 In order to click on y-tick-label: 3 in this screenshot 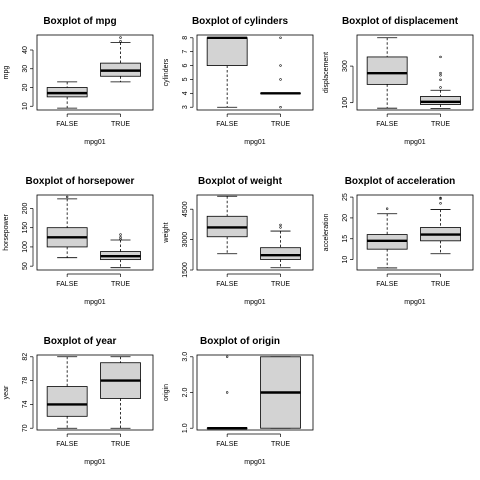, I will do `click(185, 107)`.